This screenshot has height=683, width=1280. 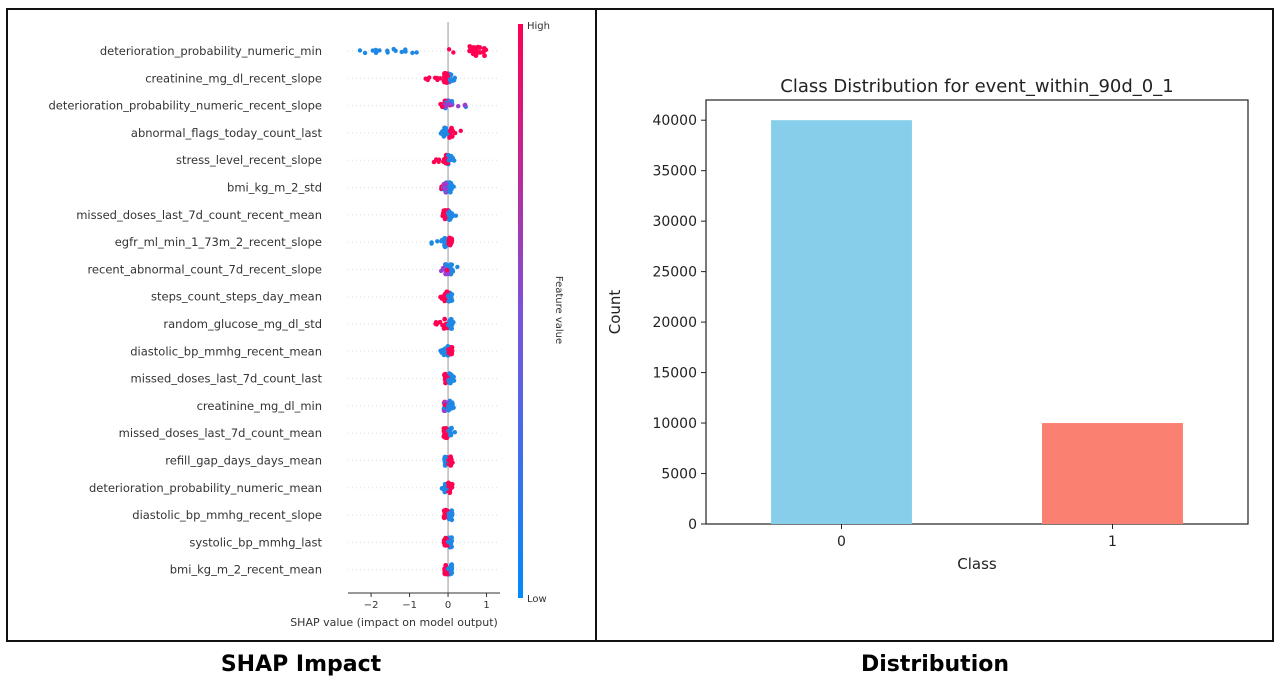 I want to click on shap-feature-label: egfr_ml_min_1_73m_2_recent_slope, so click(x=218, y=242).